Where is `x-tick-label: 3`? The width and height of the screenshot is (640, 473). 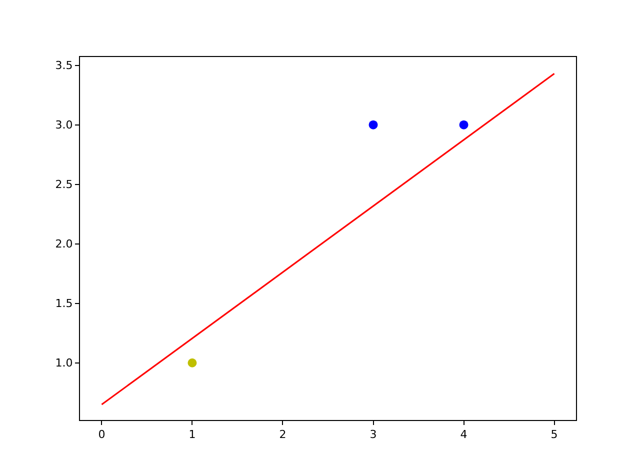 x-tick-label: 3 is located at coordinates (373, 435).